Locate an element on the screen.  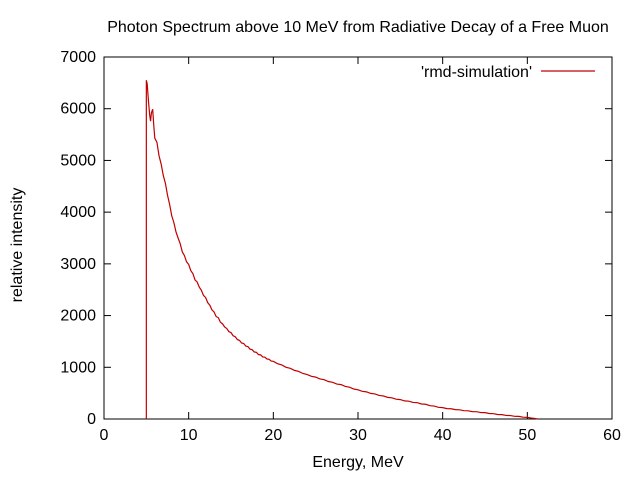
legend-label: 'rmd-simulation' is located at coordinates (476, 72).